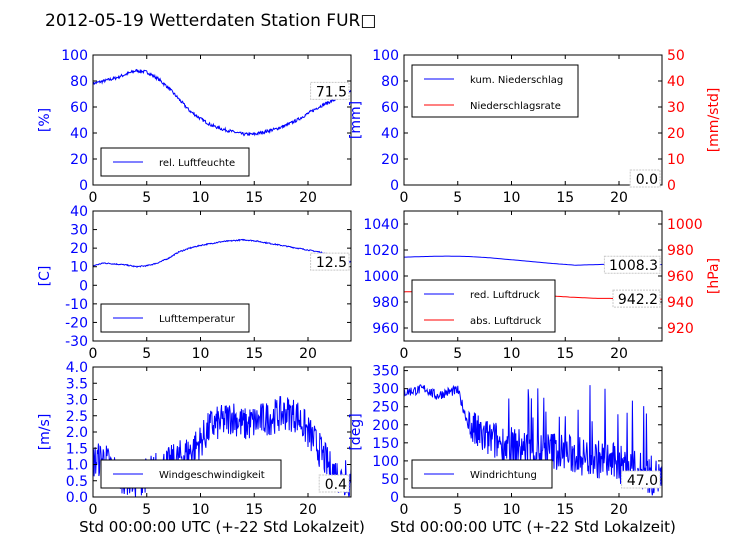 Image resolution: width=736 pixels, height=552 pixels. Describe the element at coordinates (676, 82) in the screenshot. I see `y2-tick-label: 40` at that location.